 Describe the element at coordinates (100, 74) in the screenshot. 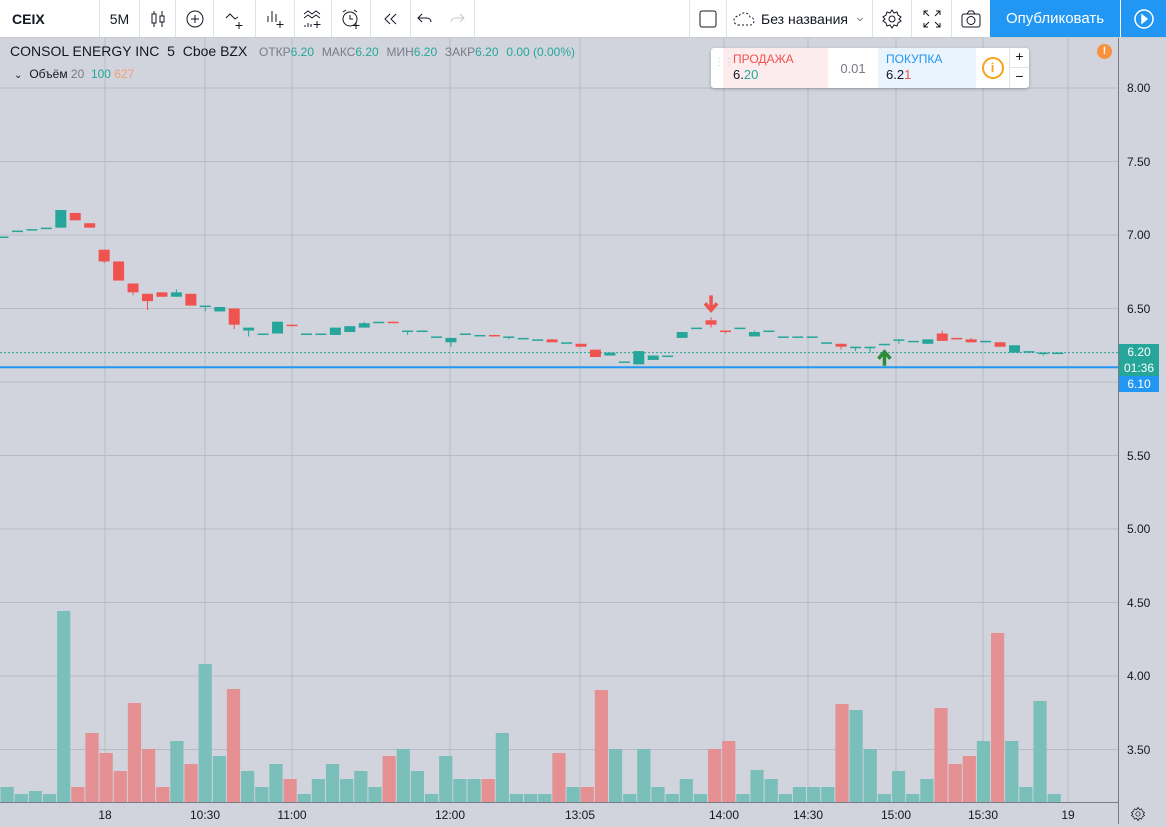

I see `volume-ma: 100` at that location.